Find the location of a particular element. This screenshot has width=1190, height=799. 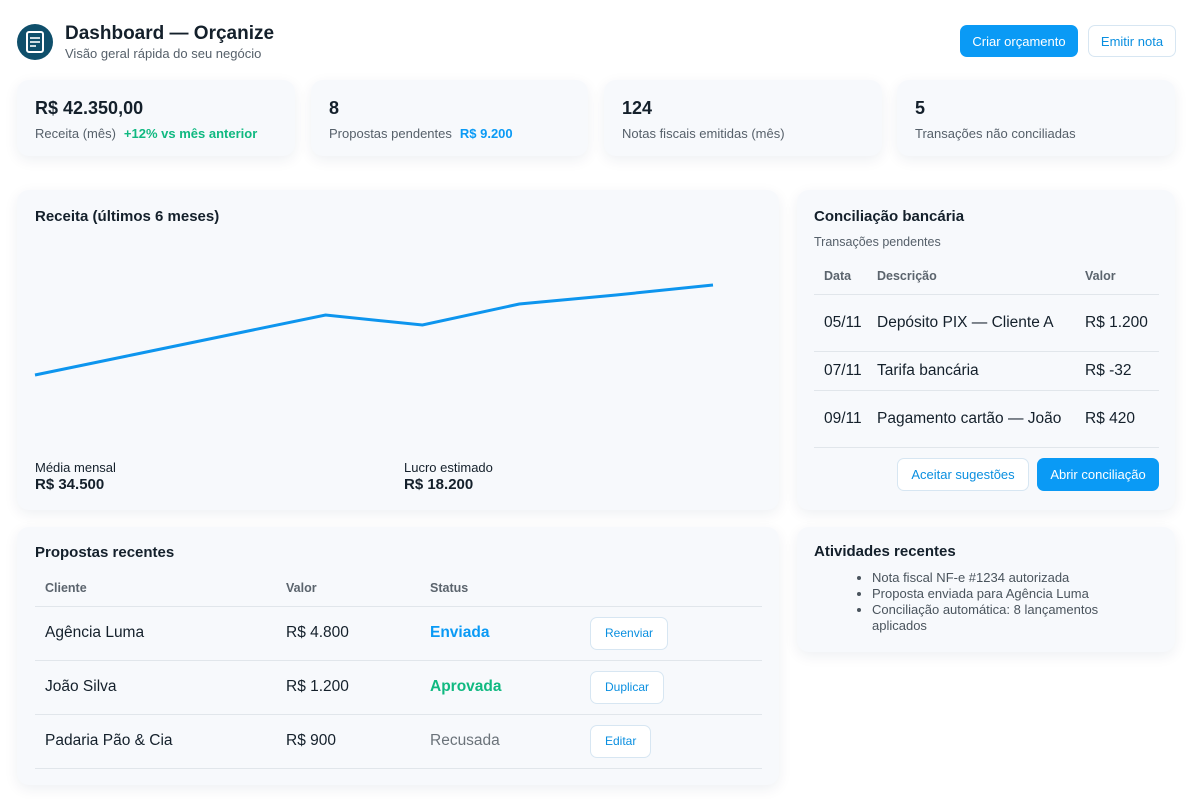

kpi-label: Transações não conciliadas is located at coordinates (995, 133).